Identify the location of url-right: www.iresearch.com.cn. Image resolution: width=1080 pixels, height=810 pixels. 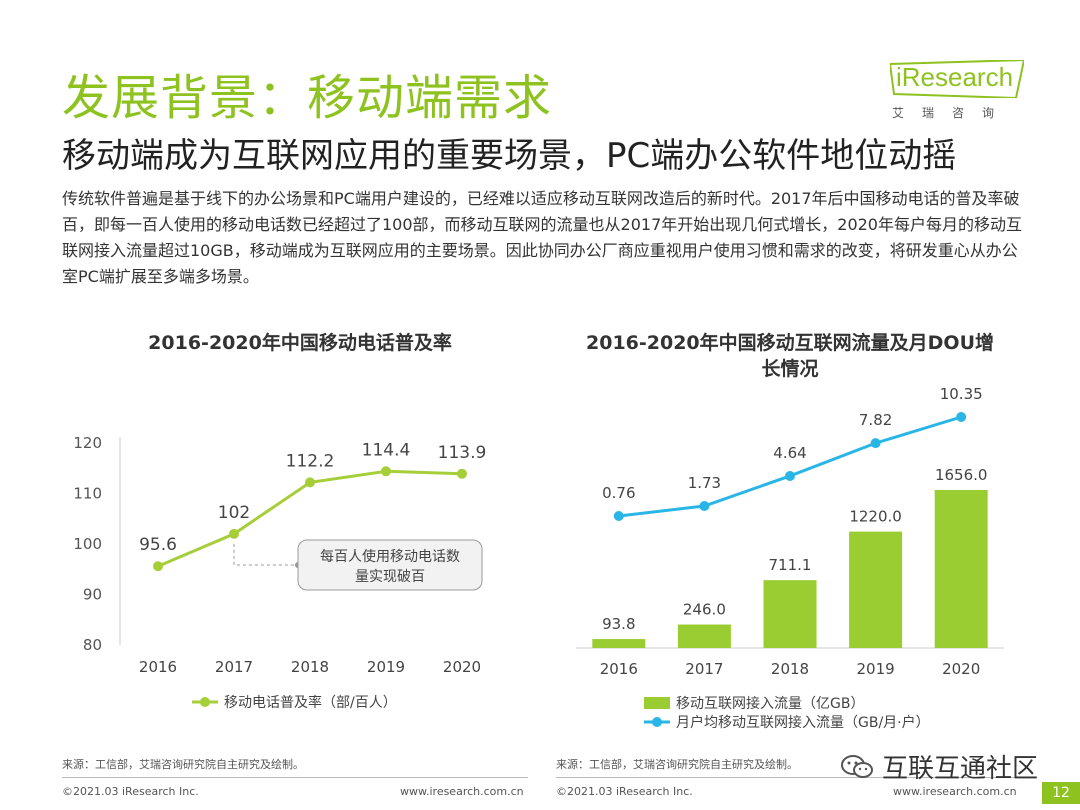
(955, 791).